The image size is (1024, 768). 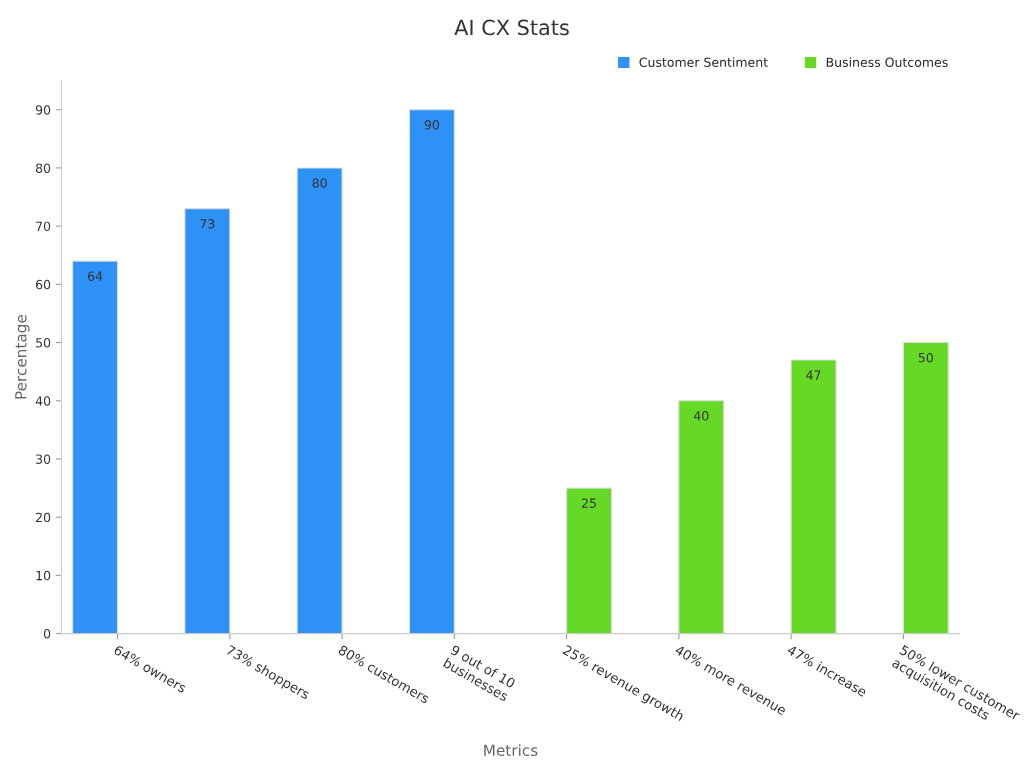 What do you see at coordinates (47, 634) in the screenshot?
I see `y-tick-label: 0` at bounding box center [47, 634].